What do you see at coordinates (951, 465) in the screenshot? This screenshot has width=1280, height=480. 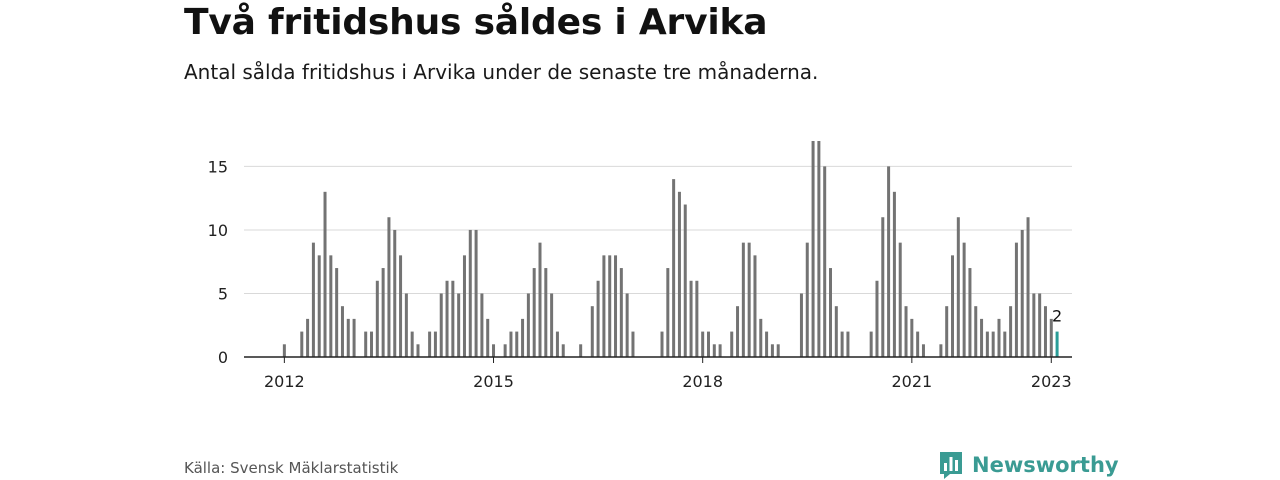 I see `newsworthy-logo-icon` at bounding box center [951, 465].